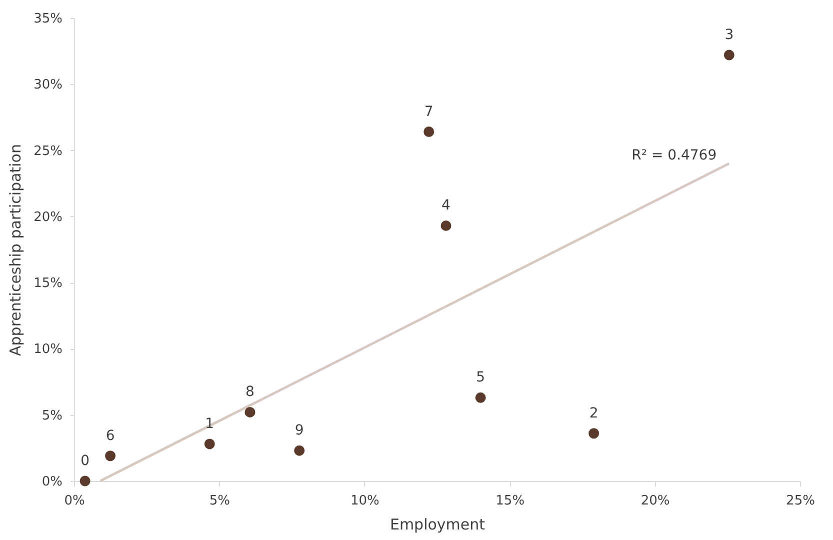  Describe the element at coordinates (446, 206) in the screenshot. I see `annotation: 4` at that location.